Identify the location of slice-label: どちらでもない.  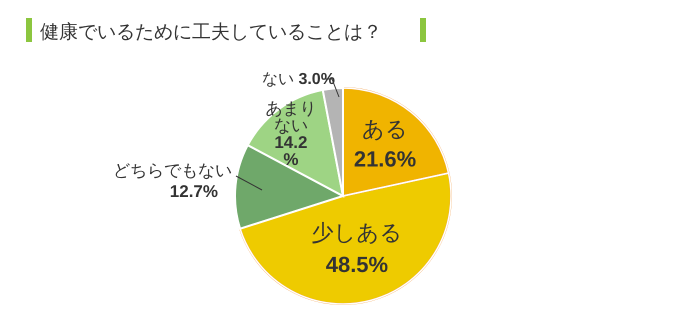
(172, 170).